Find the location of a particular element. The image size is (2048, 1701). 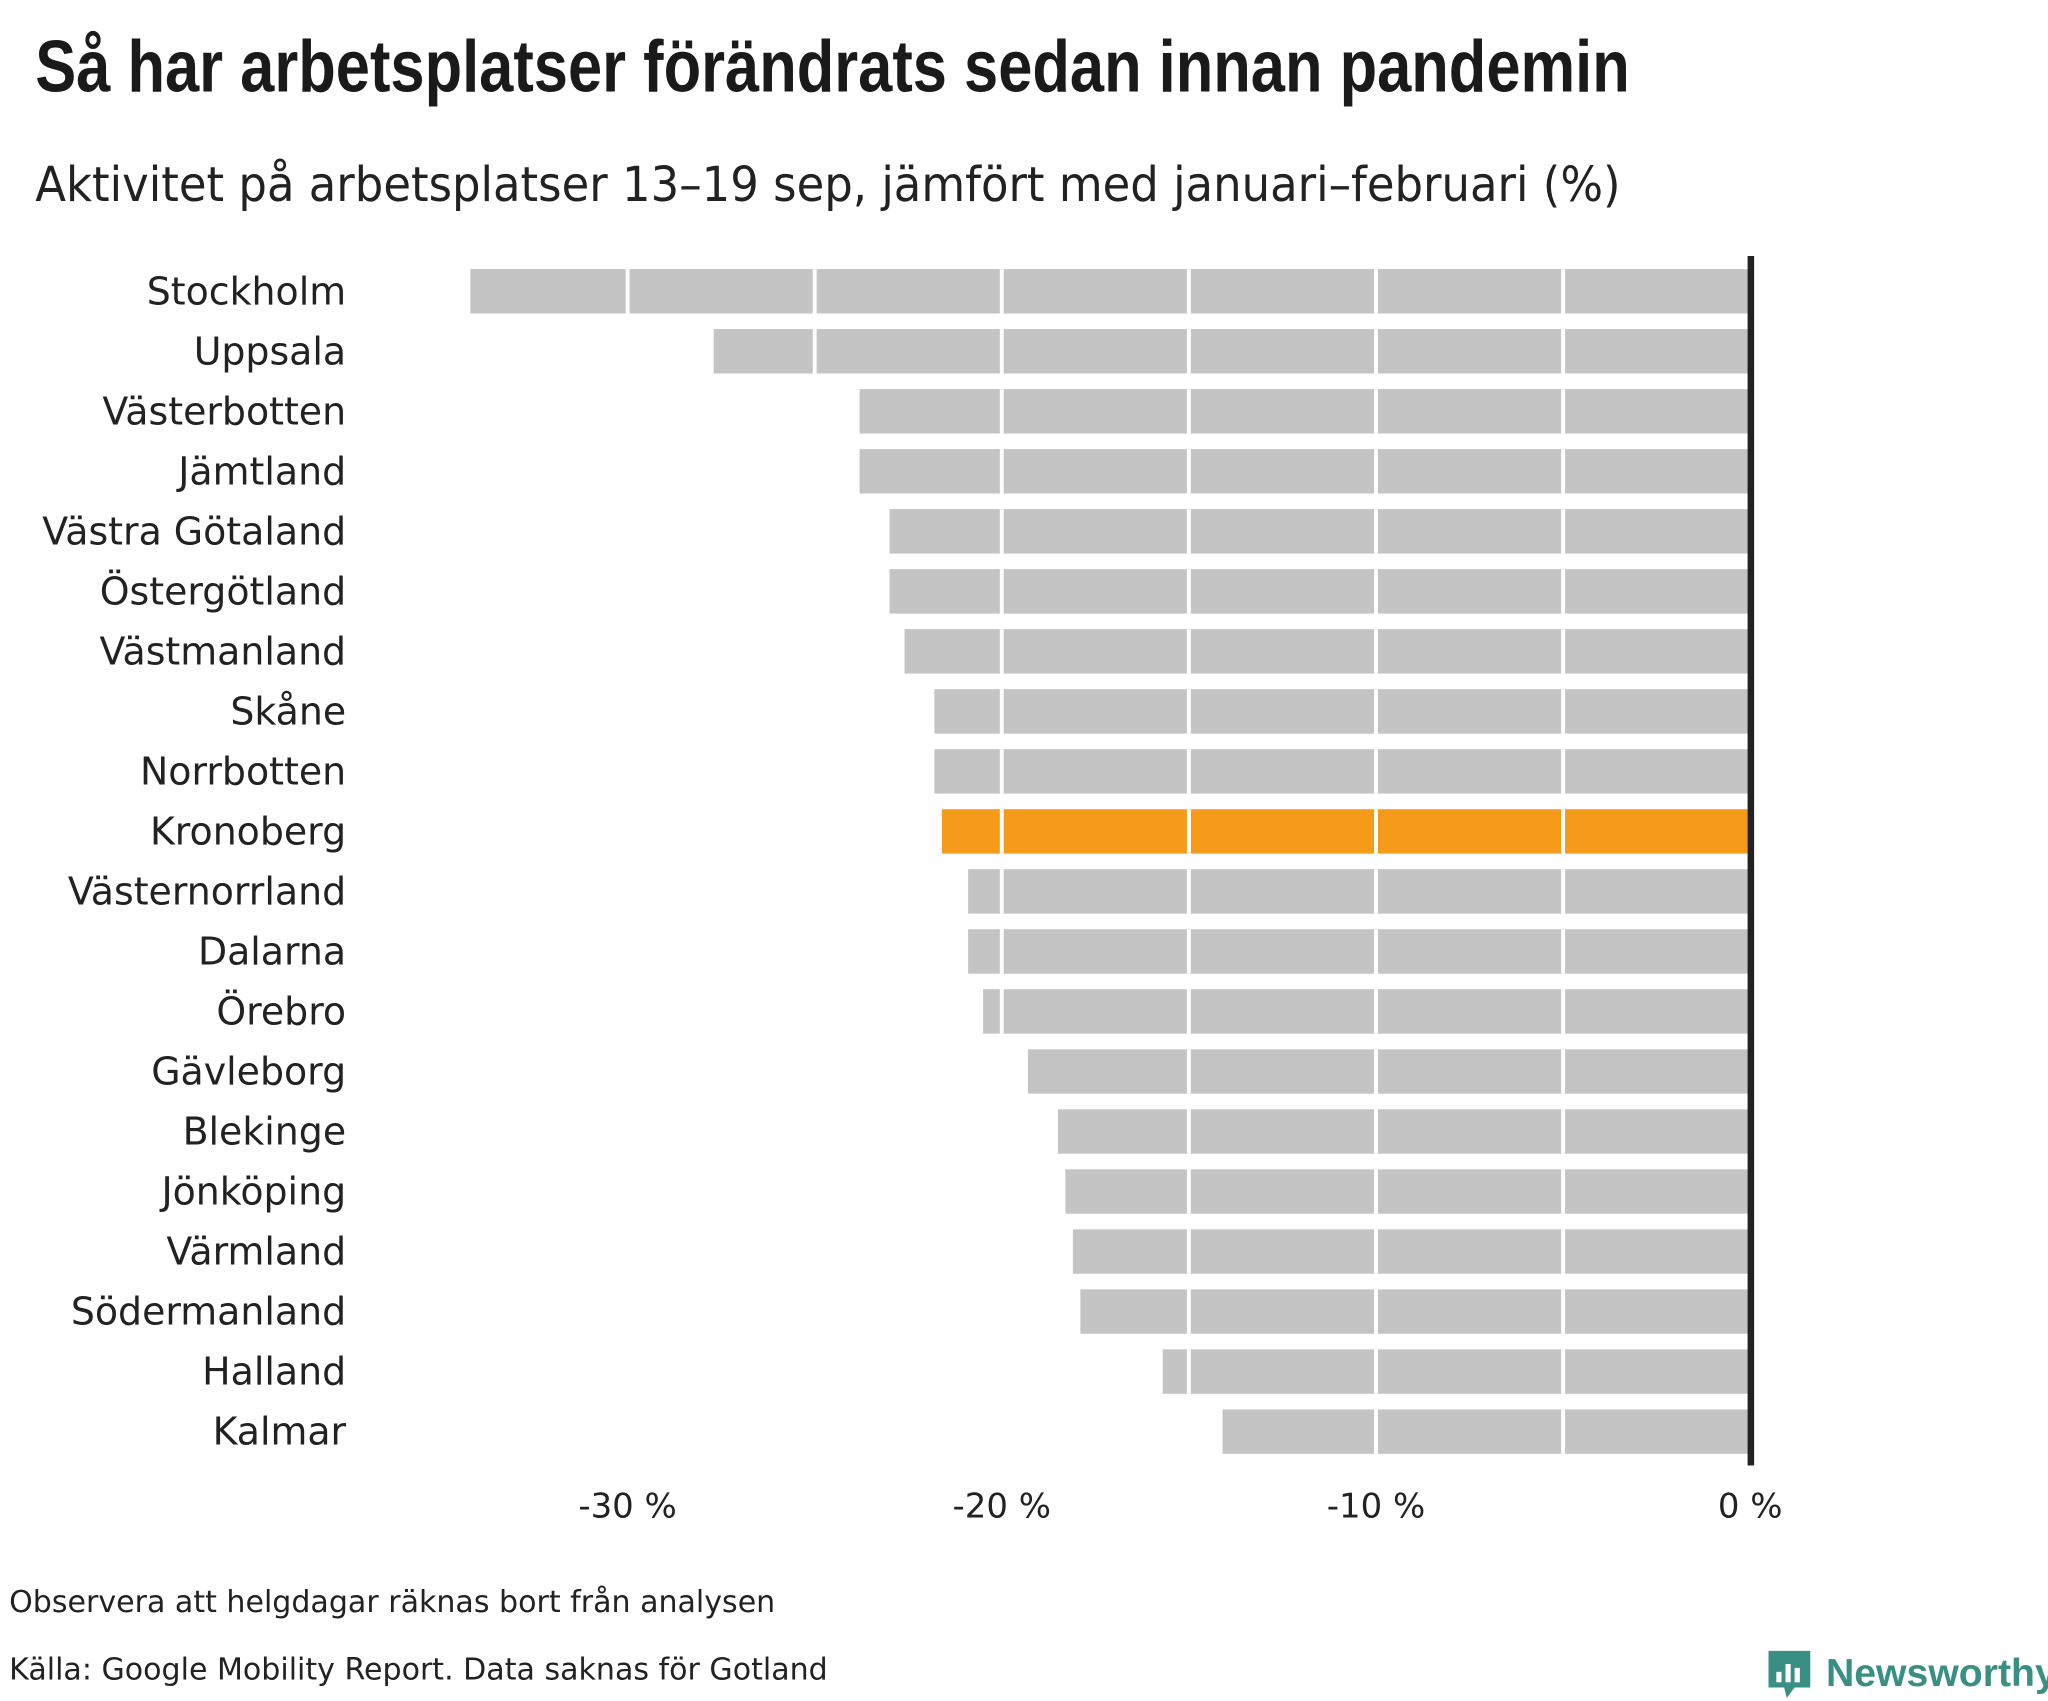

zero-axis-line is located at coordinates (1751, 860).